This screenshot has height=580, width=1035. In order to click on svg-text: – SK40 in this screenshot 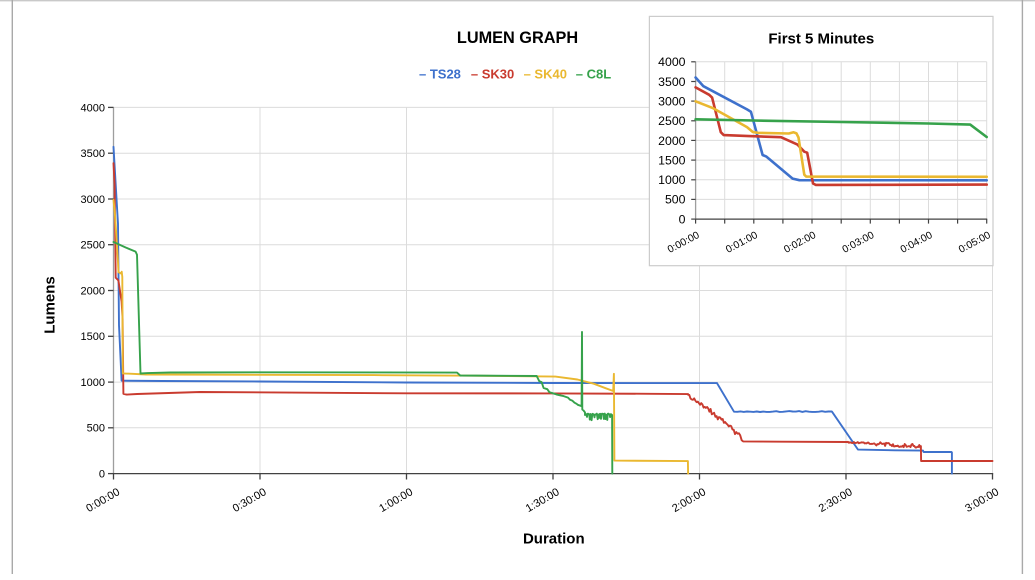, I will do `click(545, 74)`.